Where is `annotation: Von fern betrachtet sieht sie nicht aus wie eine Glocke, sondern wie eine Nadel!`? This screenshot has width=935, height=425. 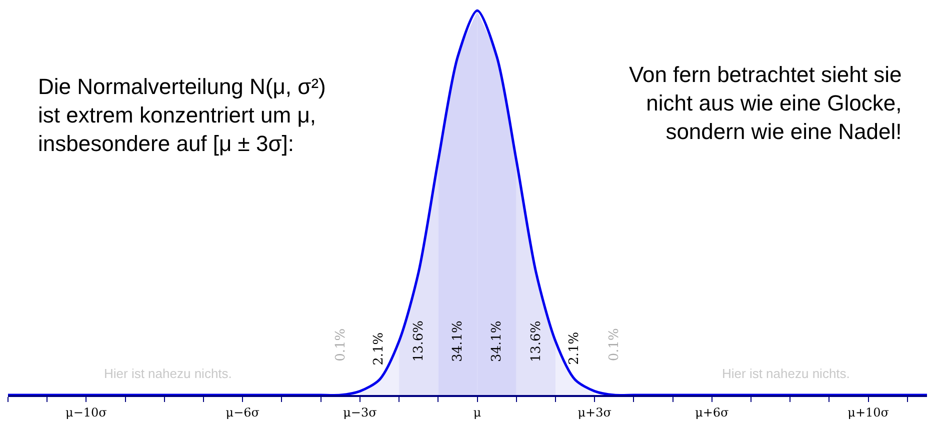
annotation: Von fern betrachtet sieht sie nicht aus wie eine Glocke, sondern wie eine Nadel! is located at coordinates (765, 103).